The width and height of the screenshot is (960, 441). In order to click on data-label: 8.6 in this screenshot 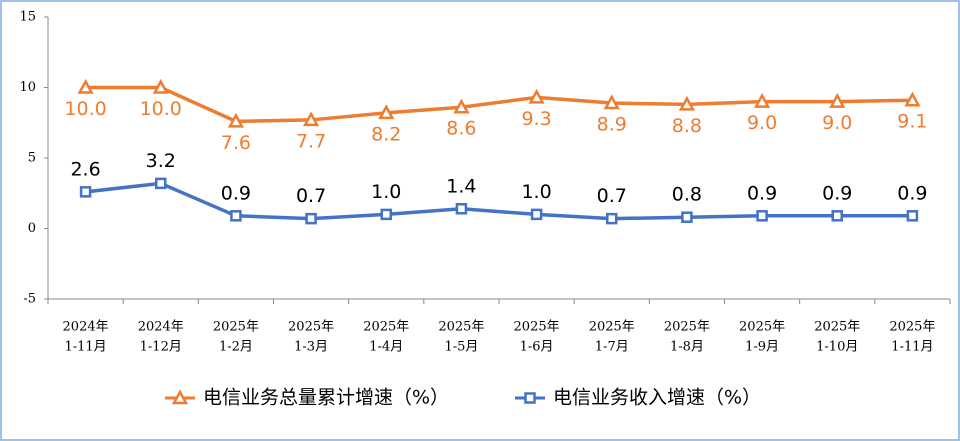, I will do `click(461, 129)`.